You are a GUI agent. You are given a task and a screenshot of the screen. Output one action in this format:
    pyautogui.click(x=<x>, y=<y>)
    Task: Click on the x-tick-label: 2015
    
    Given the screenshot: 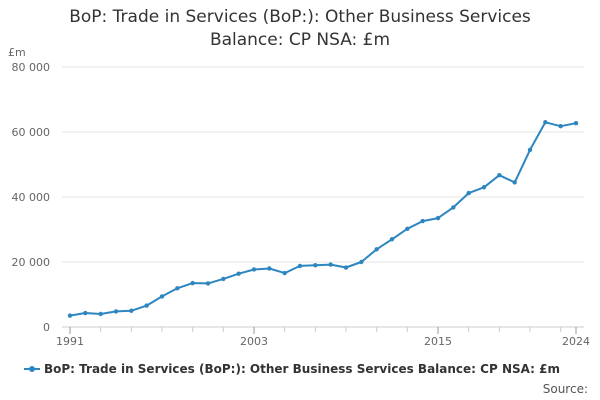 What is the action you would take?
    pyautogui.click(x=438, y=341)
    